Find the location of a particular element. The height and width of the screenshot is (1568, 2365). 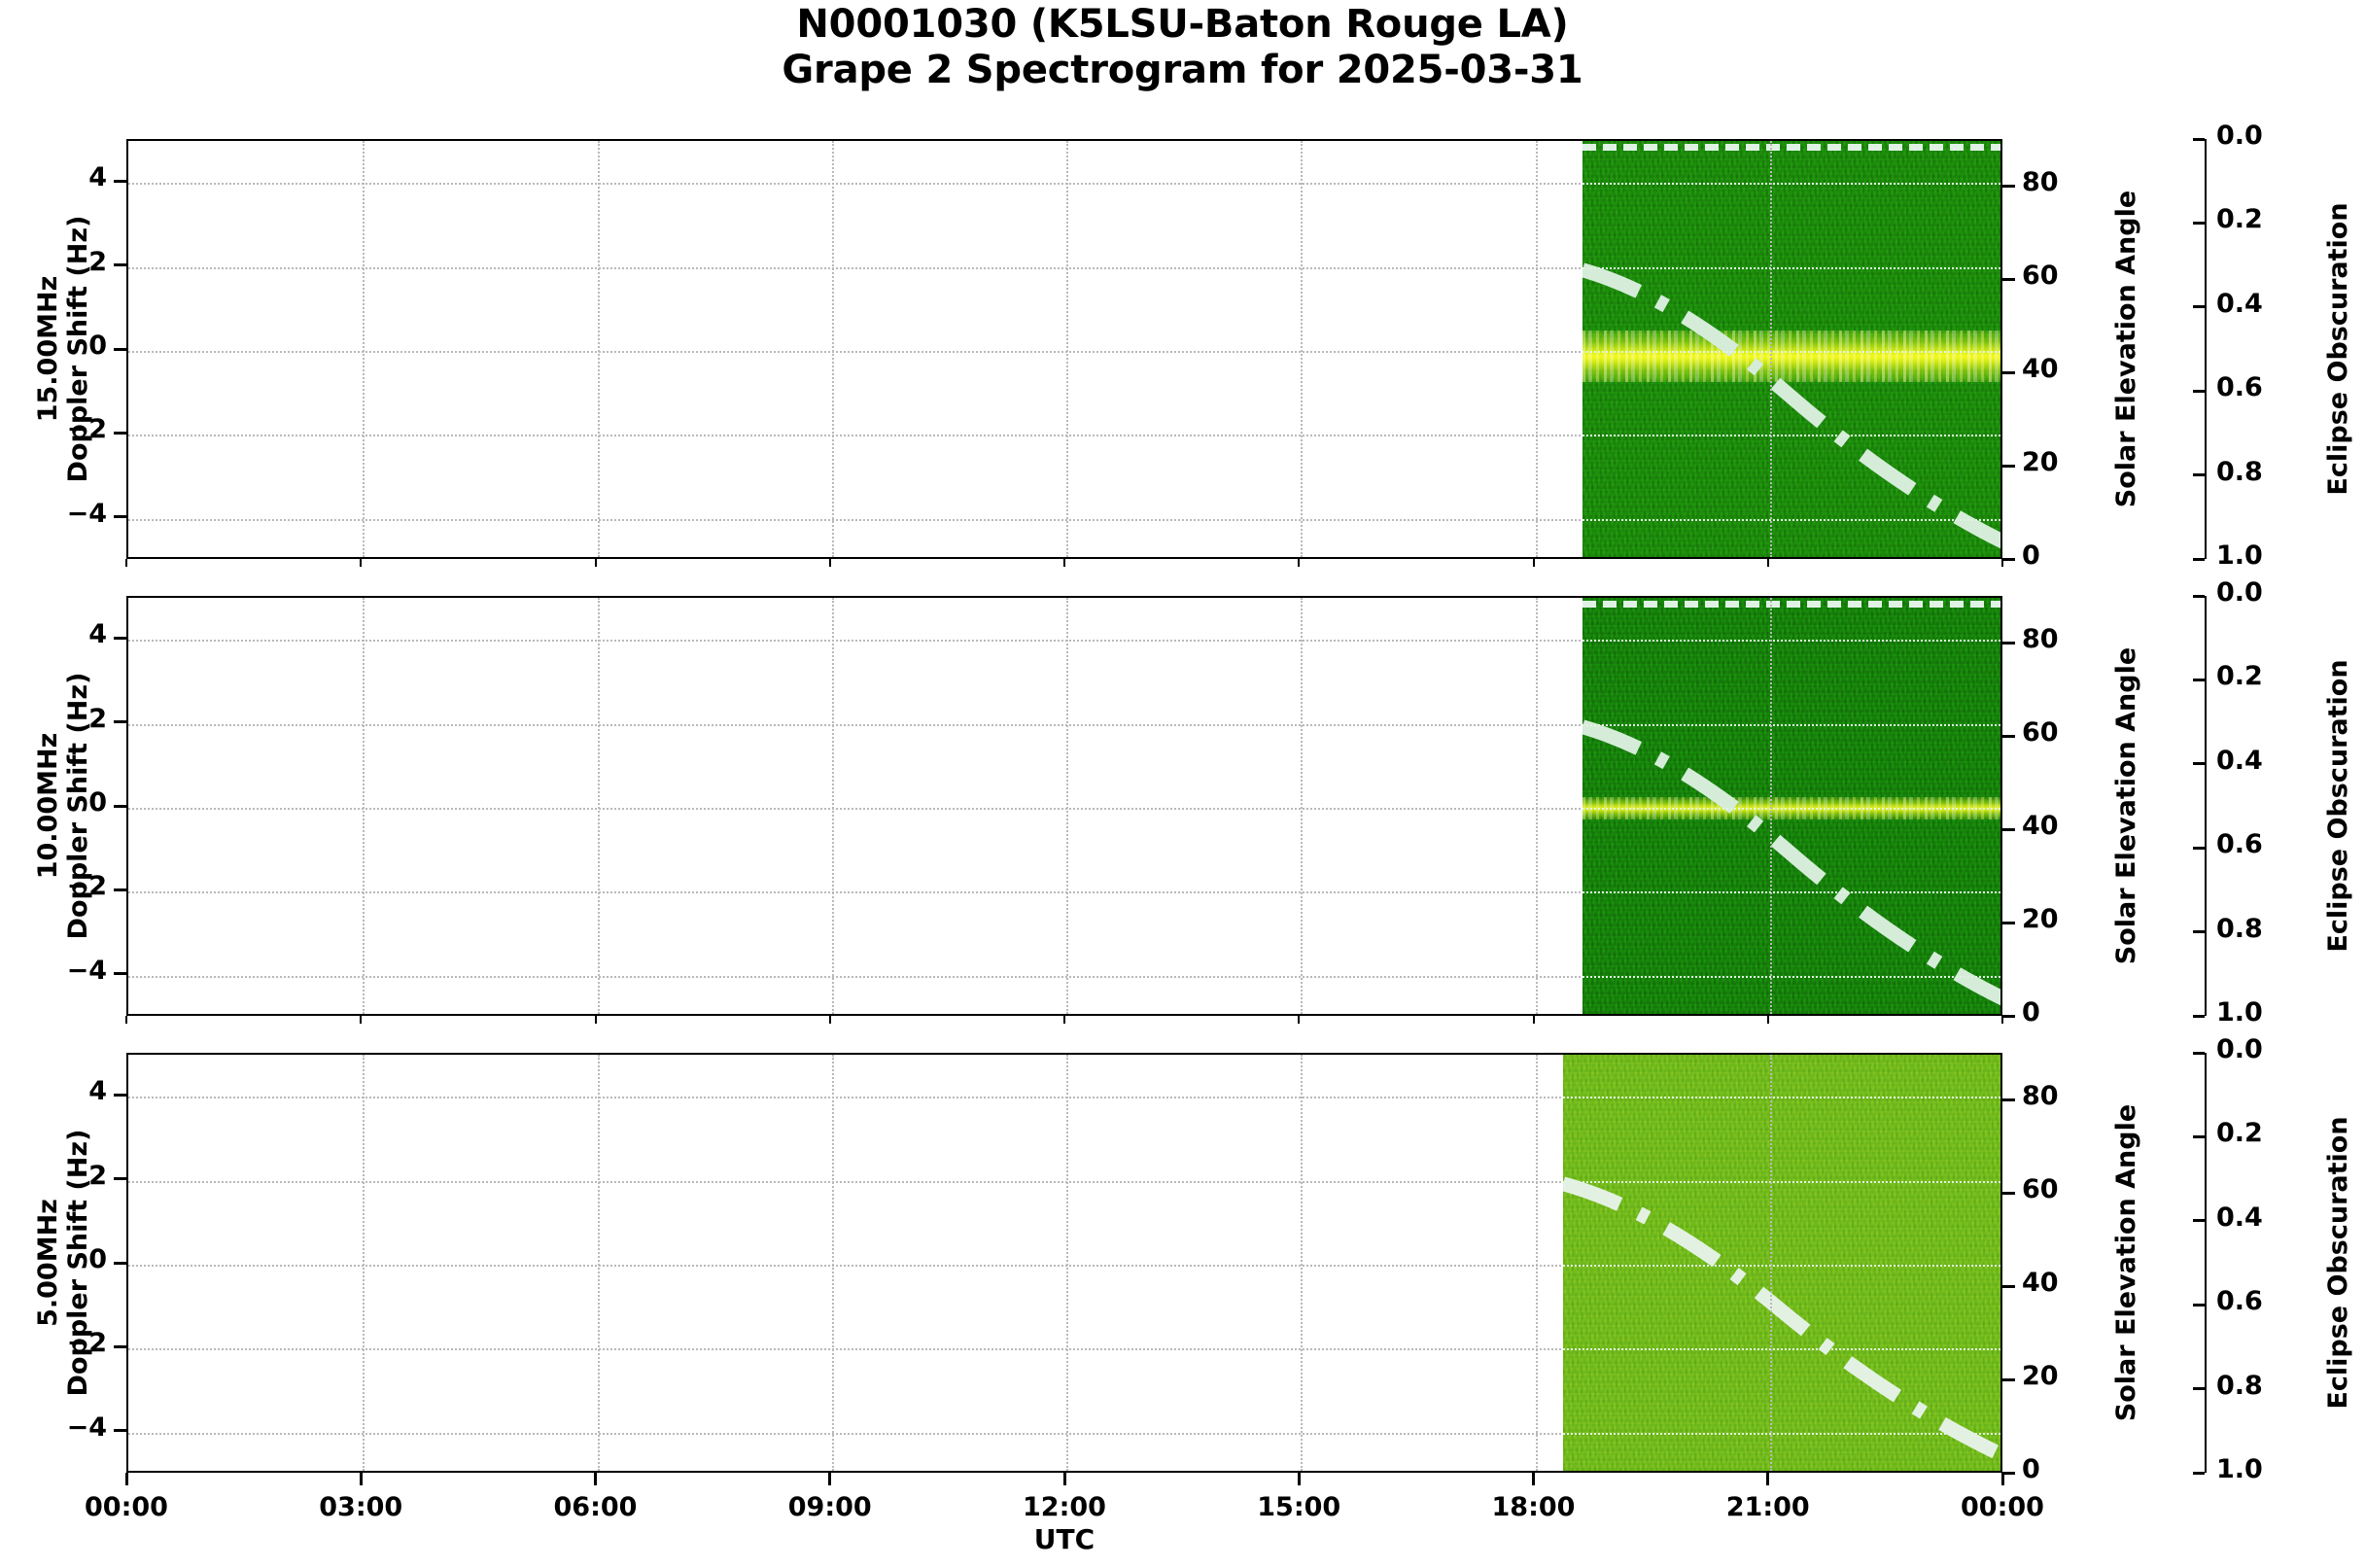

y-axis-title-5.00MHz: 5.00MHz Doppler Shift (Hz) is located at coordinates (63, 1263).